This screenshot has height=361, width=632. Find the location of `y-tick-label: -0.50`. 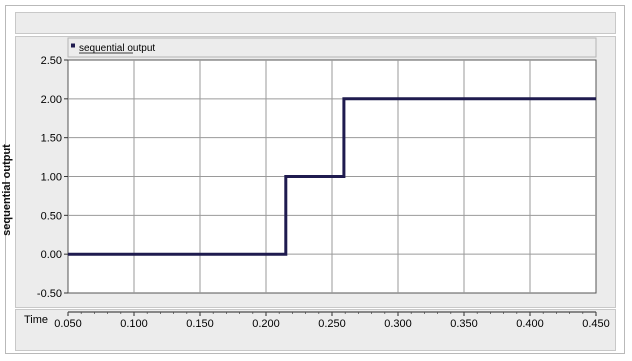

y-tick-label: -0.50 is located at coordinates (49, 294).